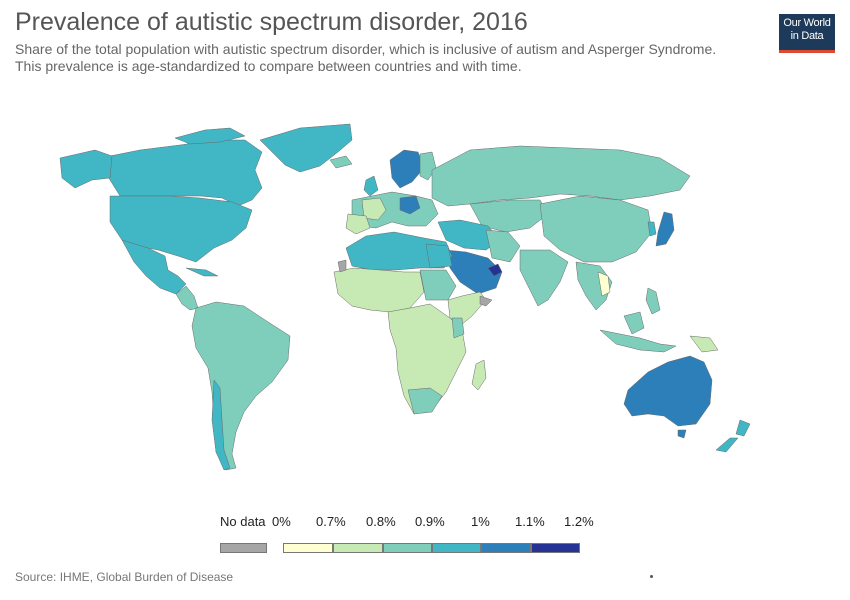 The height and width of the screenshot is (600, 850). What do you see at coordinates (371, 186) in the screenshot?
I see `region-uk` at bounding box center [371, 186].